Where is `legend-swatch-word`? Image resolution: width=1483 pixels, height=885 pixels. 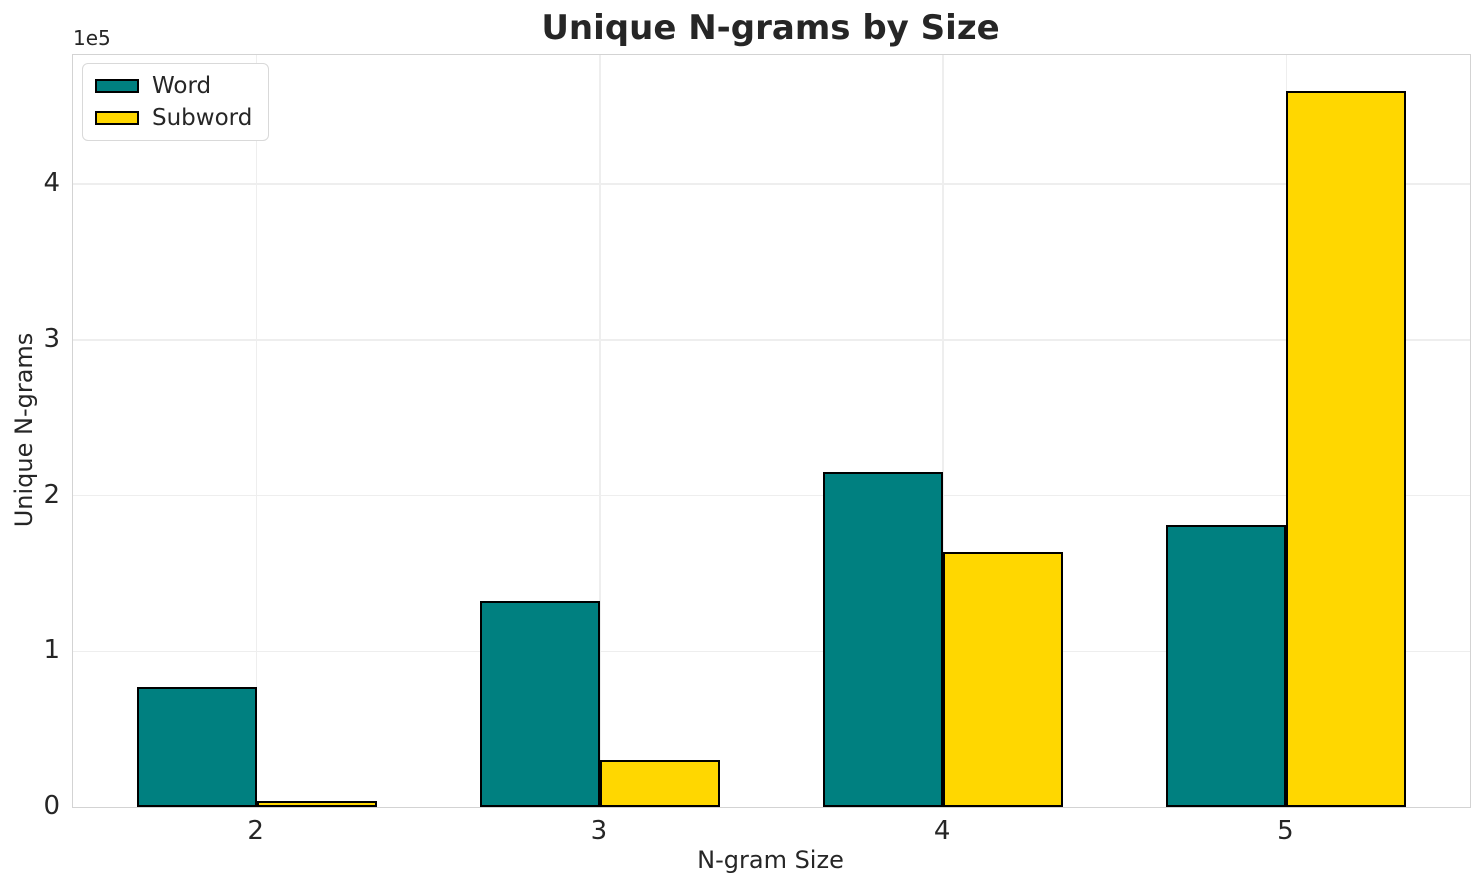
legend-swatch-word is located at coordinates (117, 86).